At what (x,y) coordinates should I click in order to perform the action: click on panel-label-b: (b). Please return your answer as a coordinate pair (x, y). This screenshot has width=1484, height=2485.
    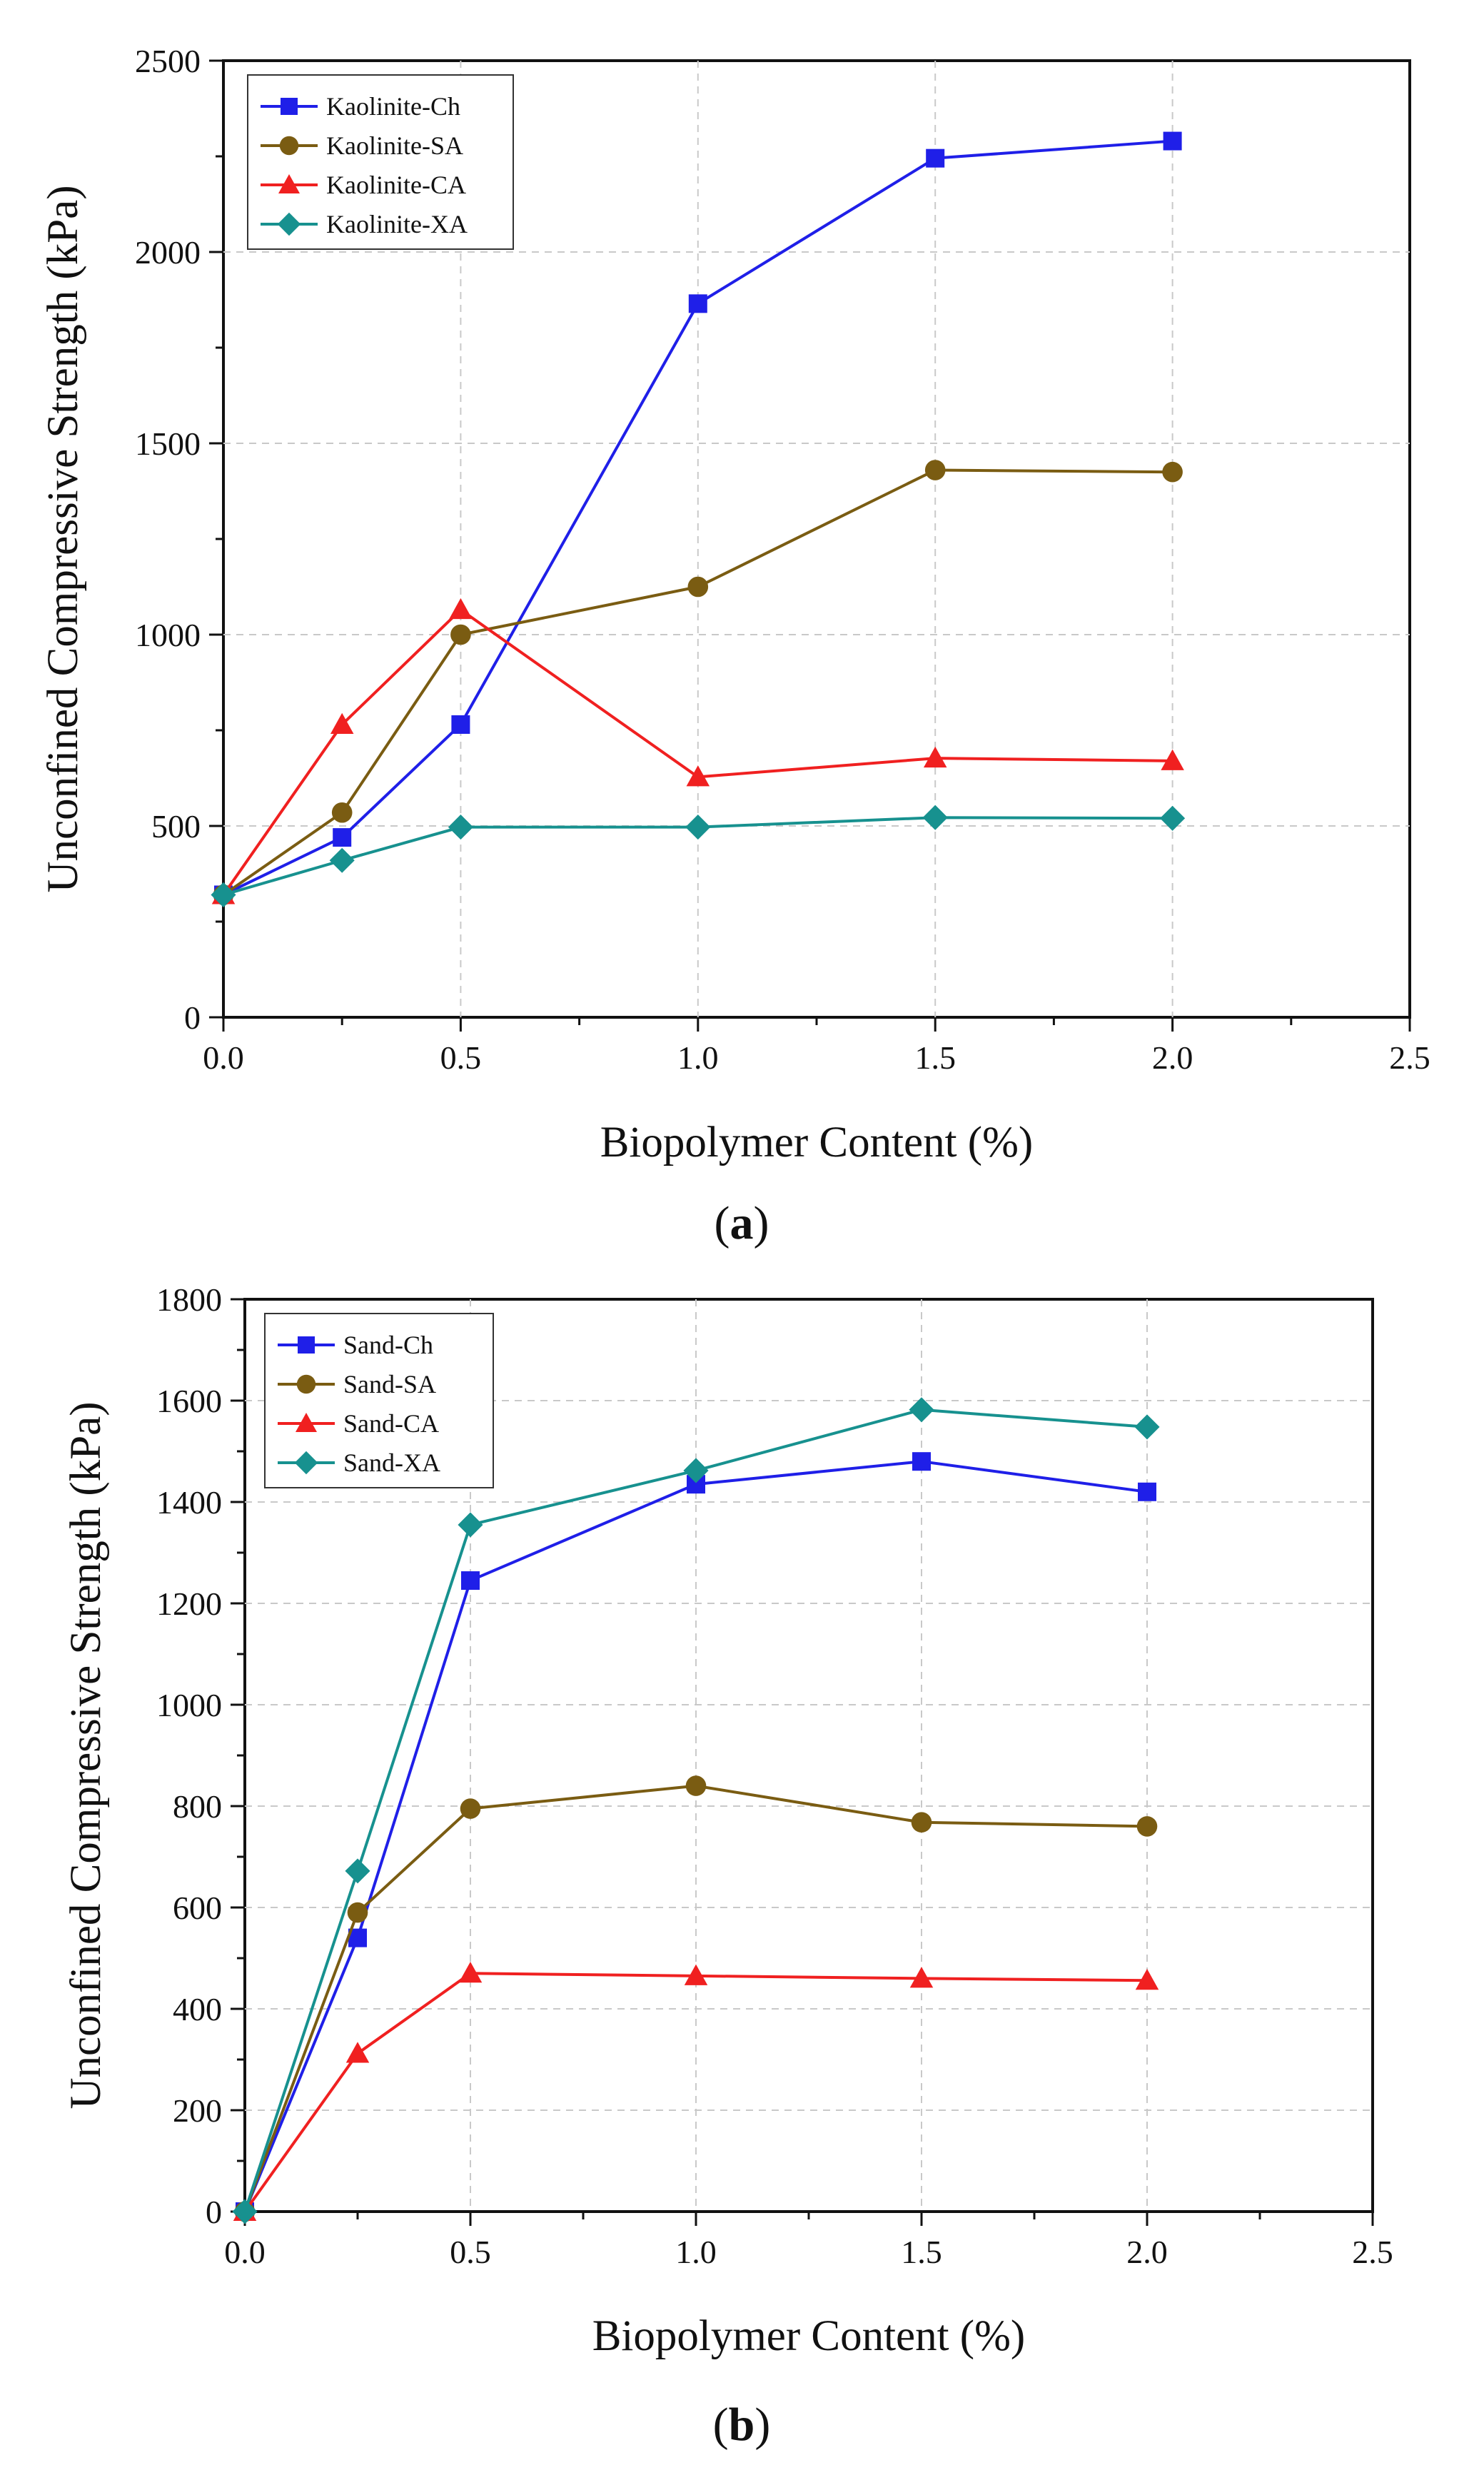
    Looking at the image, I should click on (742, 2425).